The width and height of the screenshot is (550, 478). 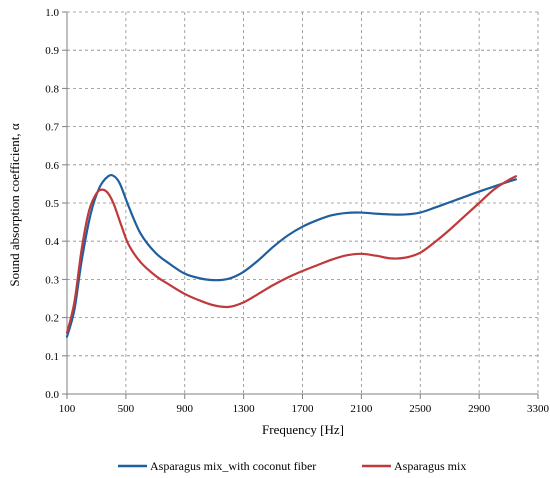 What do you see at coordinates (52, 51) in the screenshot?
I see `y-tick-label: 0.9` at bounding box center [52, 51].